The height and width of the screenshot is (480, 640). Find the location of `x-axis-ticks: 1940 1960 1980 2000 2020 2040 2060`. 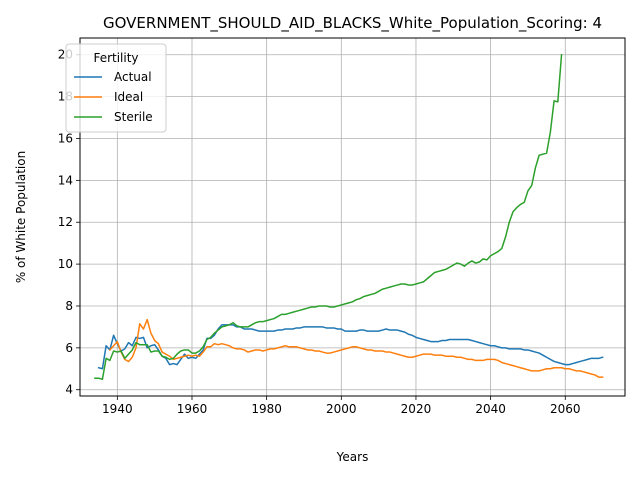

x-axis-ticks: 1940 1960 1980 2000 2020 2040 2060 is located at coordinates (341, 406).